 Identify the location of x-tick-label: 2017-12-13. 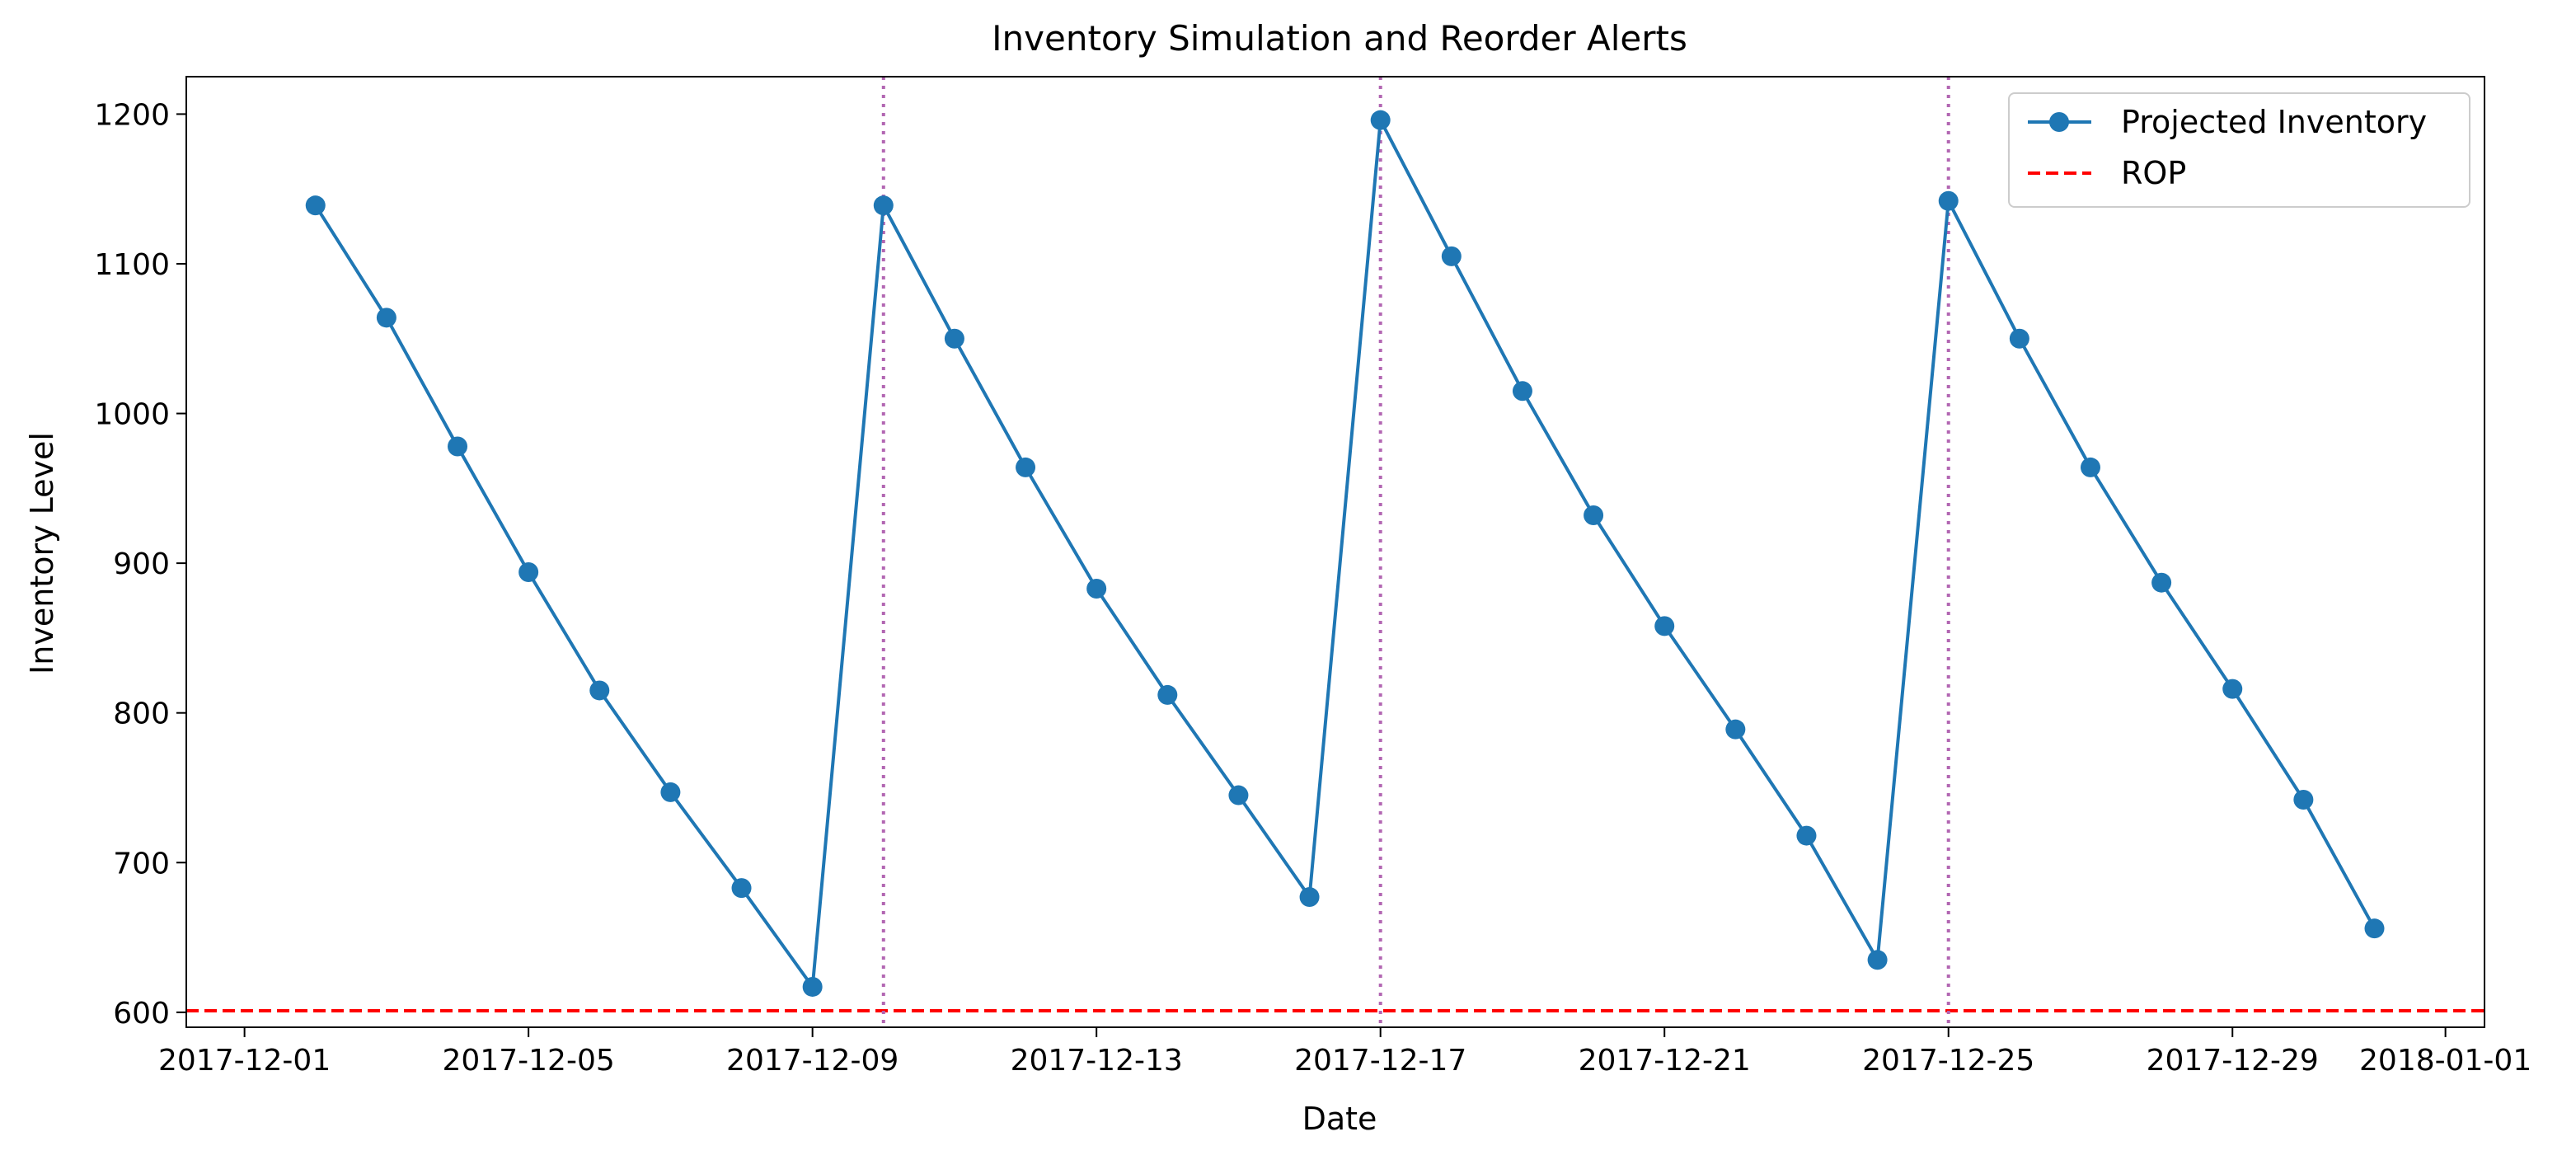
(1097, 1061).